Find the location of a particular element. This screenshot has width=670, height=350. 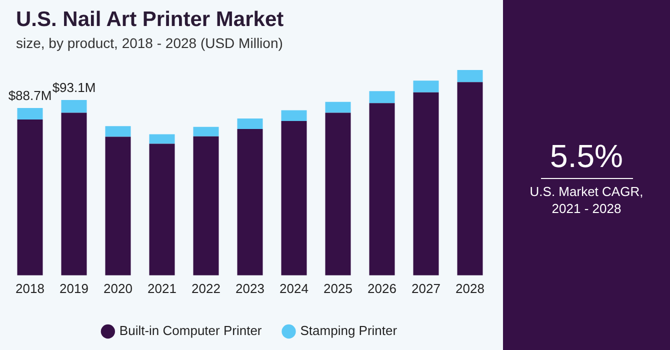

chart-subtitle: size, by product, 2018 - 2028 (USD Million) is located at coordinates (149, 43).